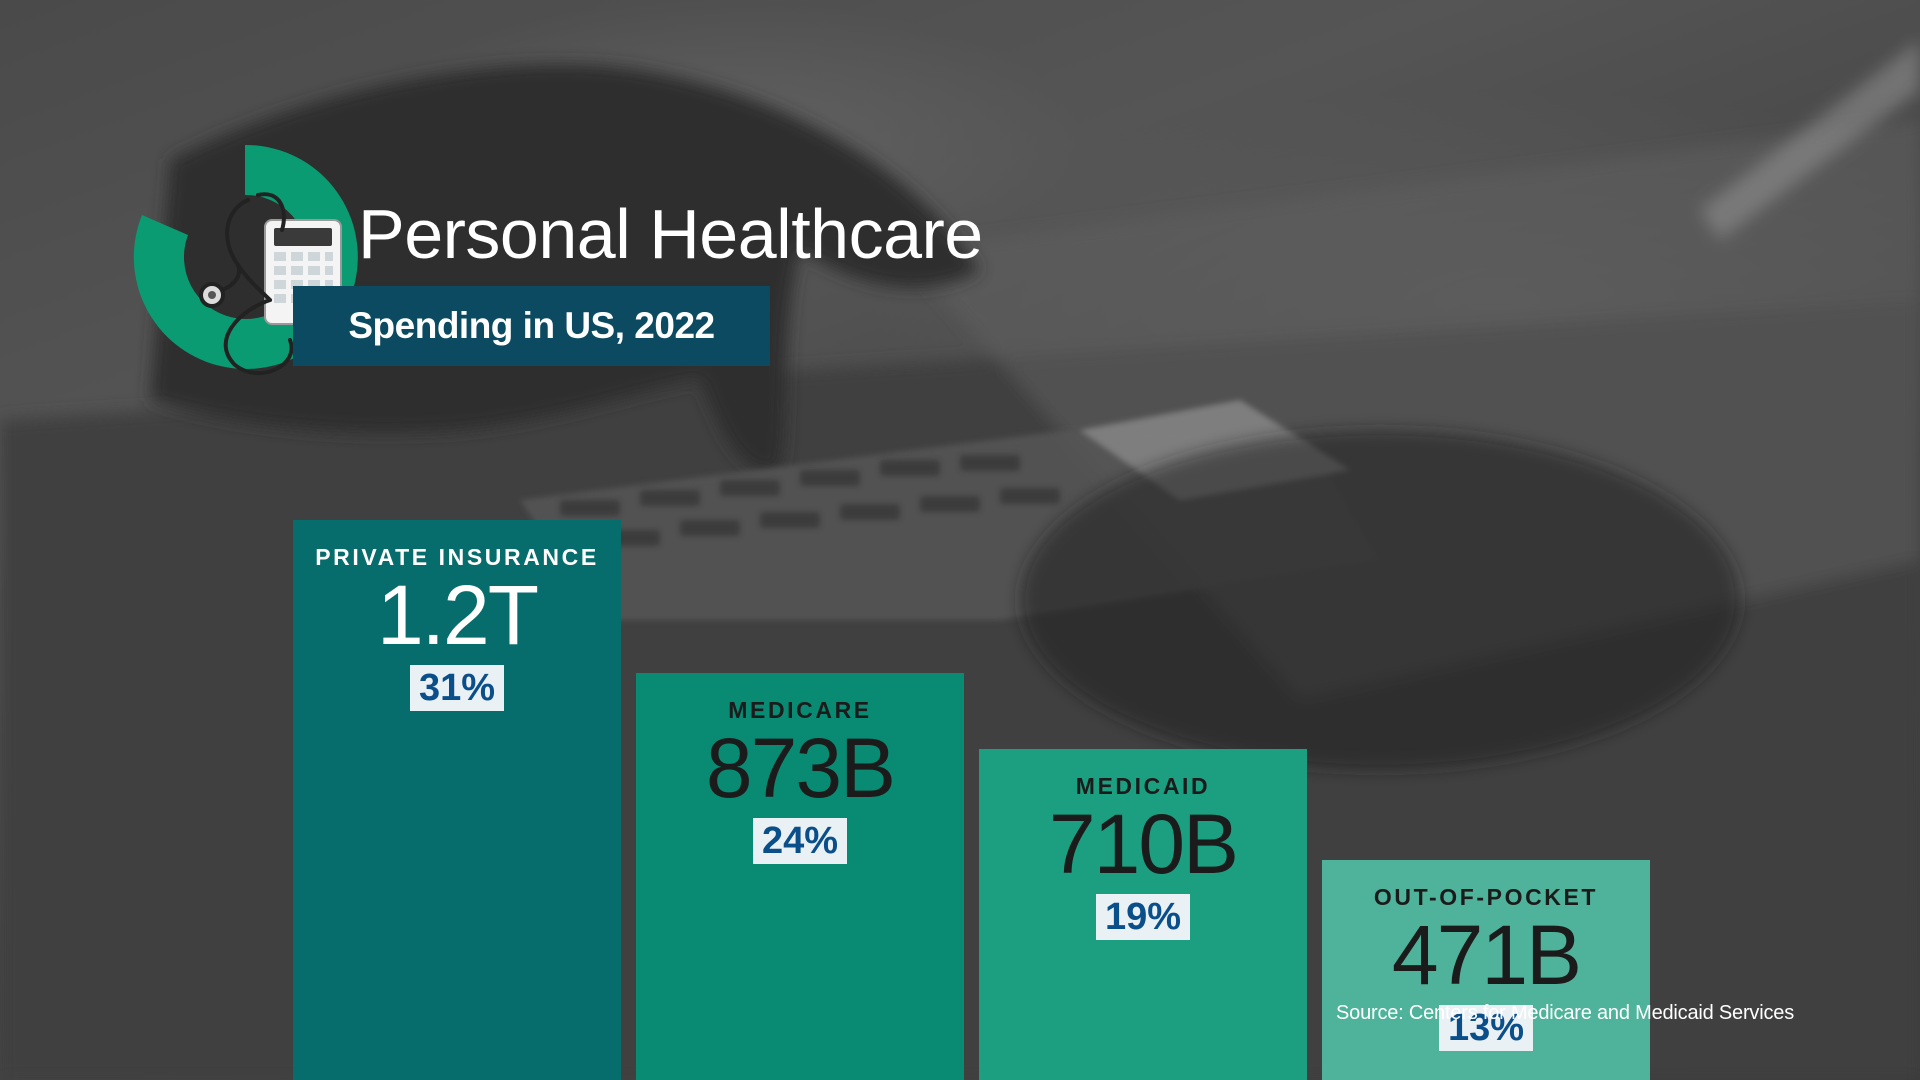 This screenshot has width=1920, height=1080. What do you see at coordinates (800, 840) in the screenshot?
I see `bar-percent-badge: 24%` at bounding box center [800, 840].